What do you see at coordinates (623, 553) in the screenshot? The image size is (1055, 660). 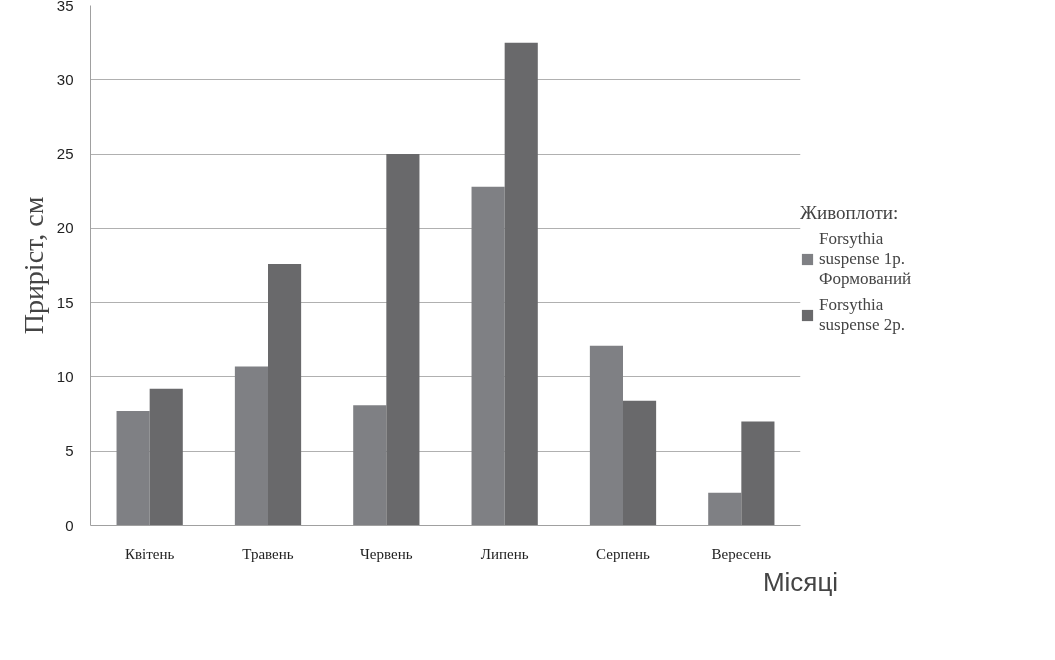 I see `x-tick-label: Серпень` at bounding box center [623, 553].